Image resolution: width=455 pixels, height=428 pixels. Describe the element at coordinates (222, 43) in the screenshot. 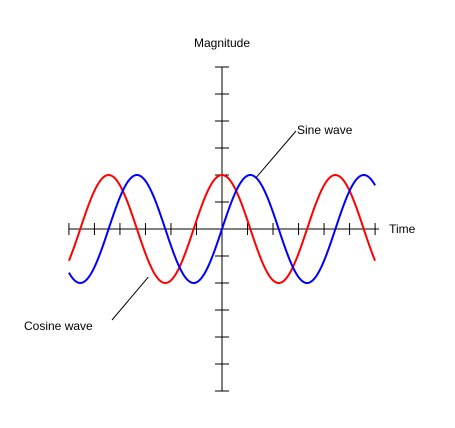

I see `y-axis-label: Magnitude` at that location.